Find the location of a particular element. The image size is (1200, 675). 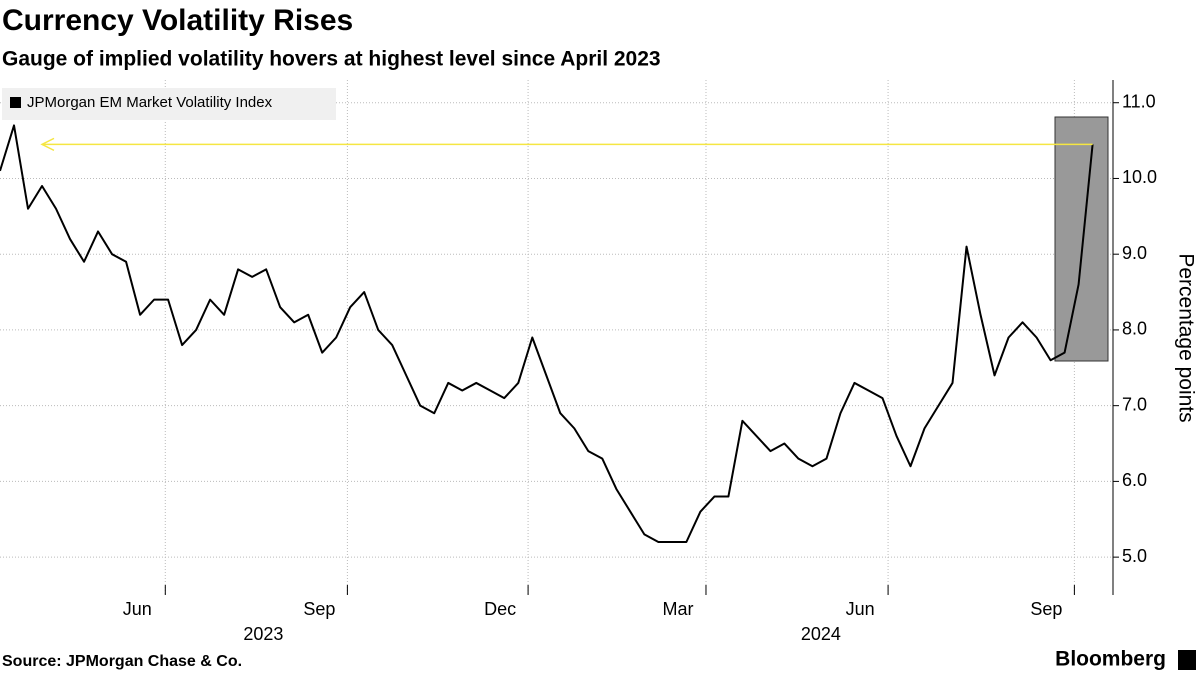

legend-swatch is located at coordinates (15, 102).